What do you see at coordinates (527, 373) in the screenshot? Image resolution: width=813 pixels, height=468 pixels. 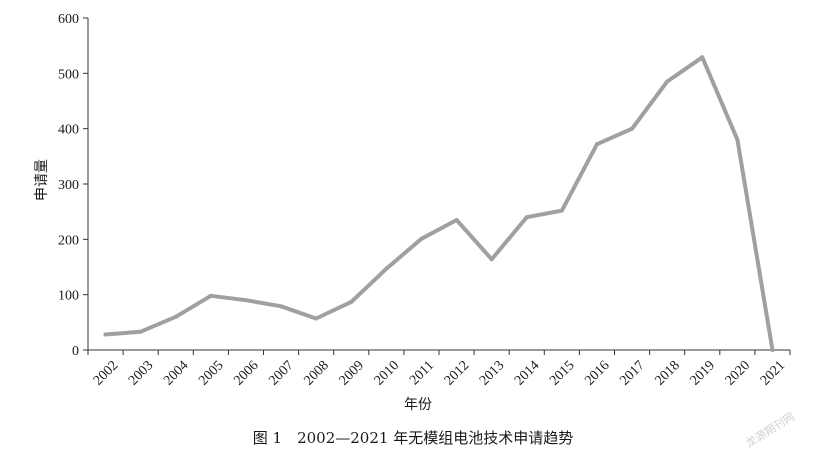 I see `x-tick-label: 2014` at bounding box center [527, 373].